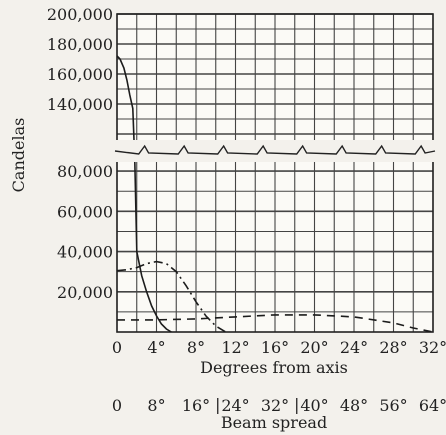 The image size is (446, 435). What do you see at coordinates (314, 405) in the screenshot?
I see `beam-spread-tick-label: 40°` at bounding box center [314, 405].